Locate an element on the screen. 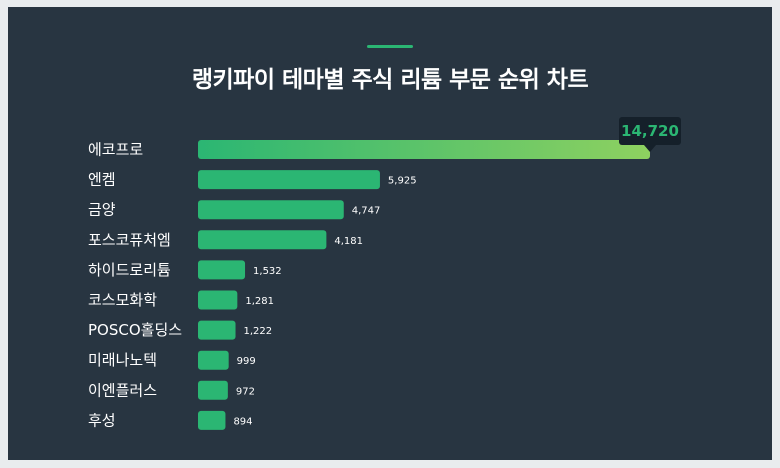 The height and width of the screenshot is (468, 780). category-label: 이엔플러스 is located at coordinates (122, 390).